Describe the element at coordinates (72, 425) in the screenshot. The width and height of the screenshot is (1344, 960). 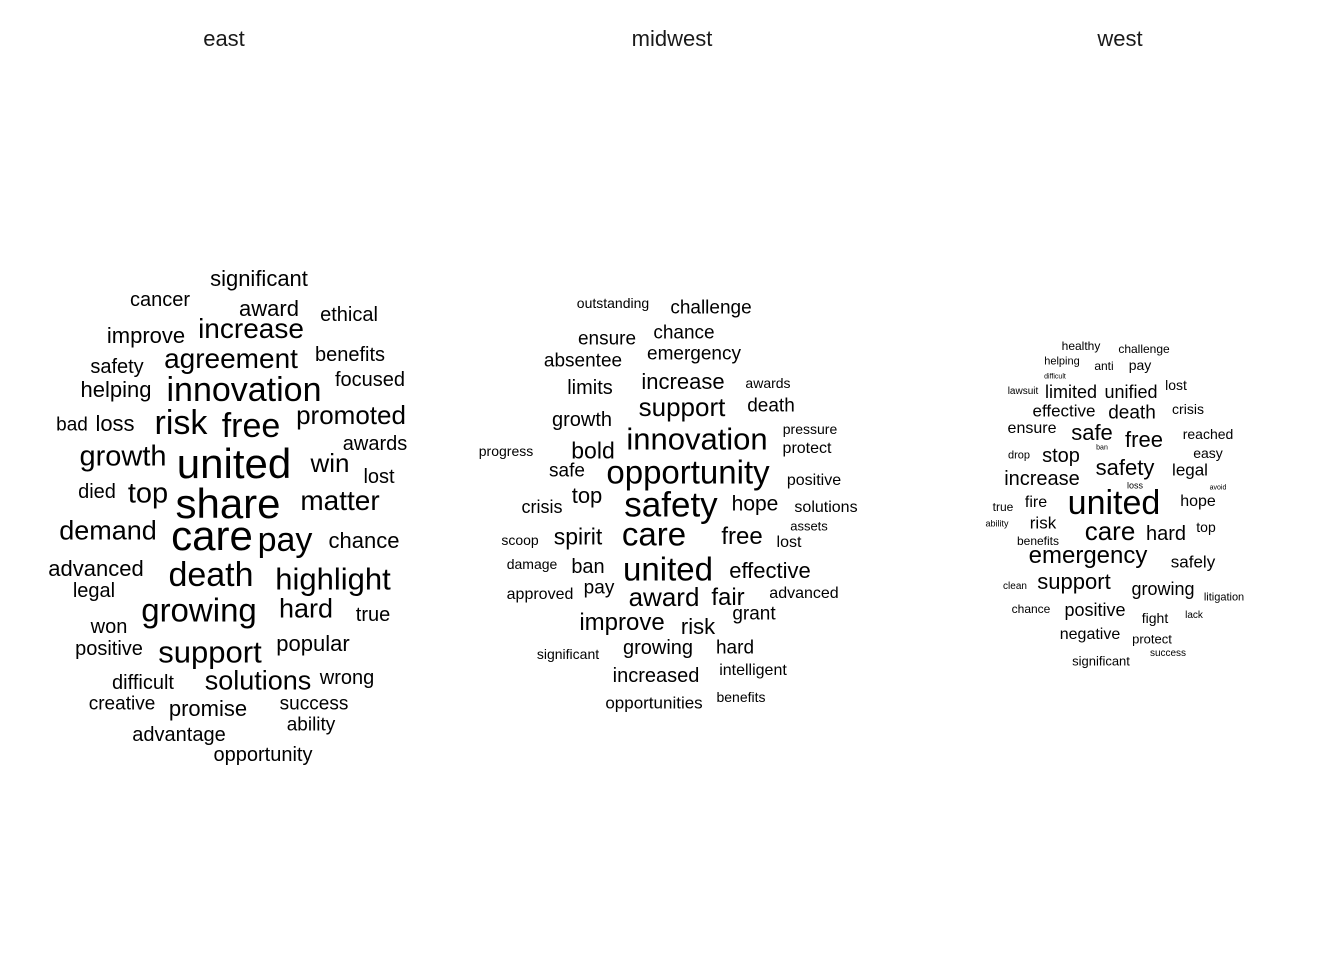
I see `word-east-bad: bad` at that location.